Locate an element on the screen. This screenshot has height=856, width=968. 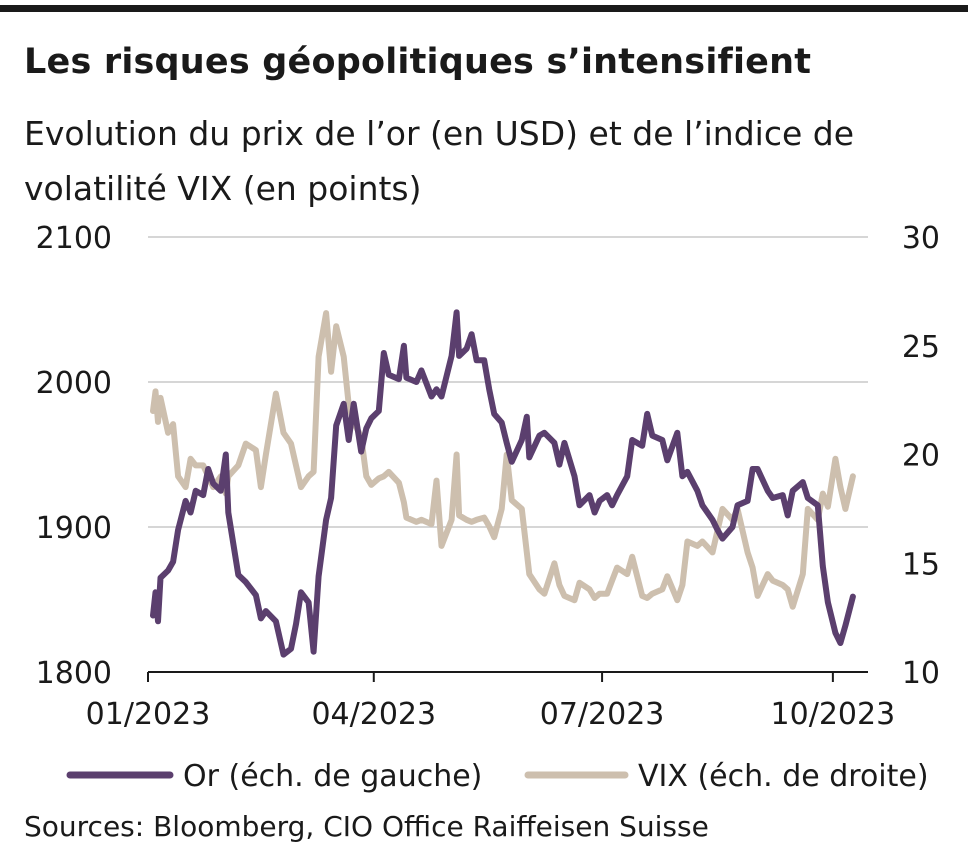
y-right-tick-label: 25 is located at coordinates (921, 347).